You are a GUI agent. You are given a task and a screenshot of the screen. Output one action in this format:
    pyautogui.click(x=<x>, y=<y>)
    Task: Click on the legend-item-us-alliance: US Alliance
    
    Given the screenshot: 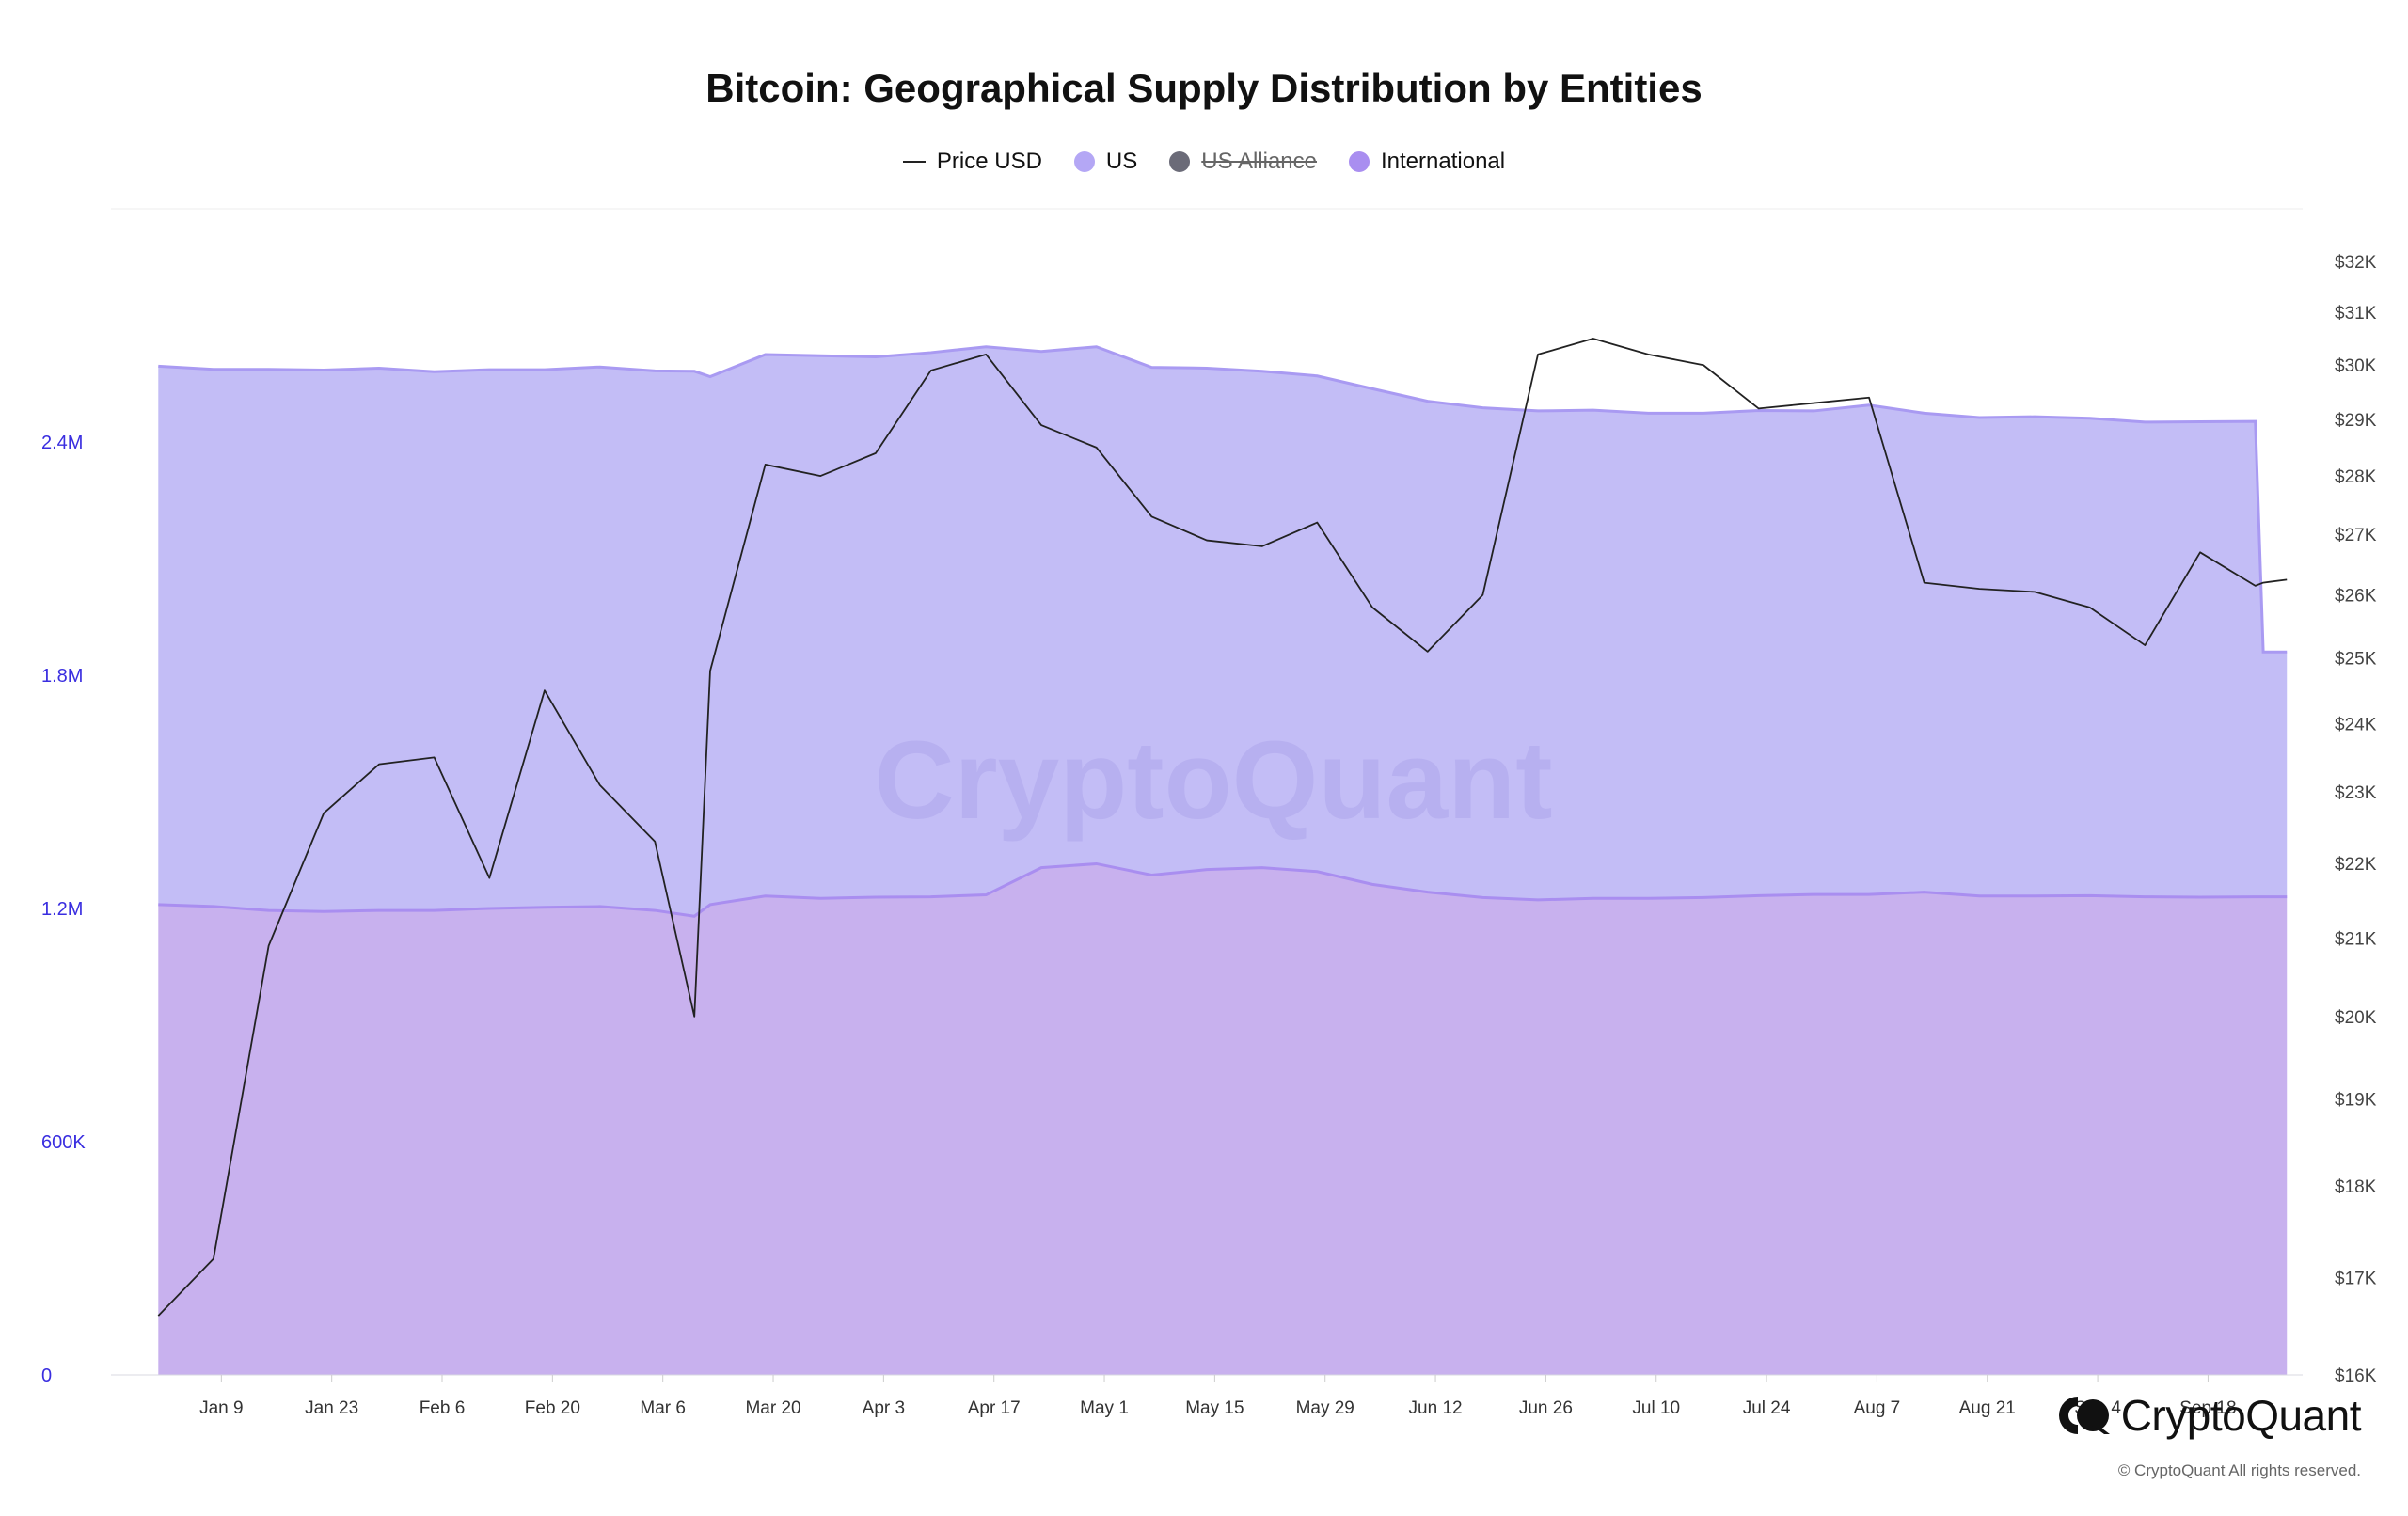 What is the action you would take?
    pyautogui.click(x=1243, y=162)
    